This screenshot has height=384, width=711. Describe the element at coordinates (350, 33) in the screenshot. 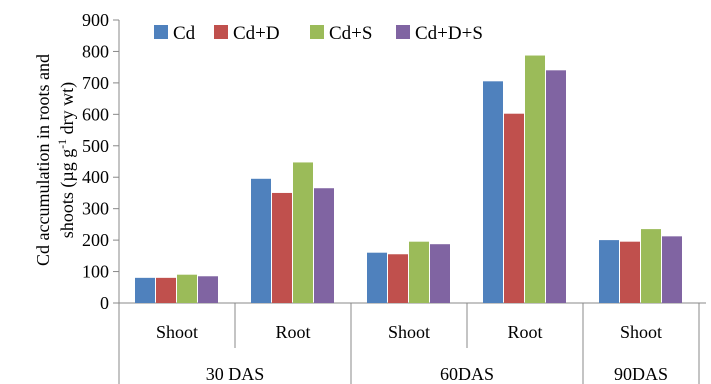

I see `legend-label: Cd+S` at that location.